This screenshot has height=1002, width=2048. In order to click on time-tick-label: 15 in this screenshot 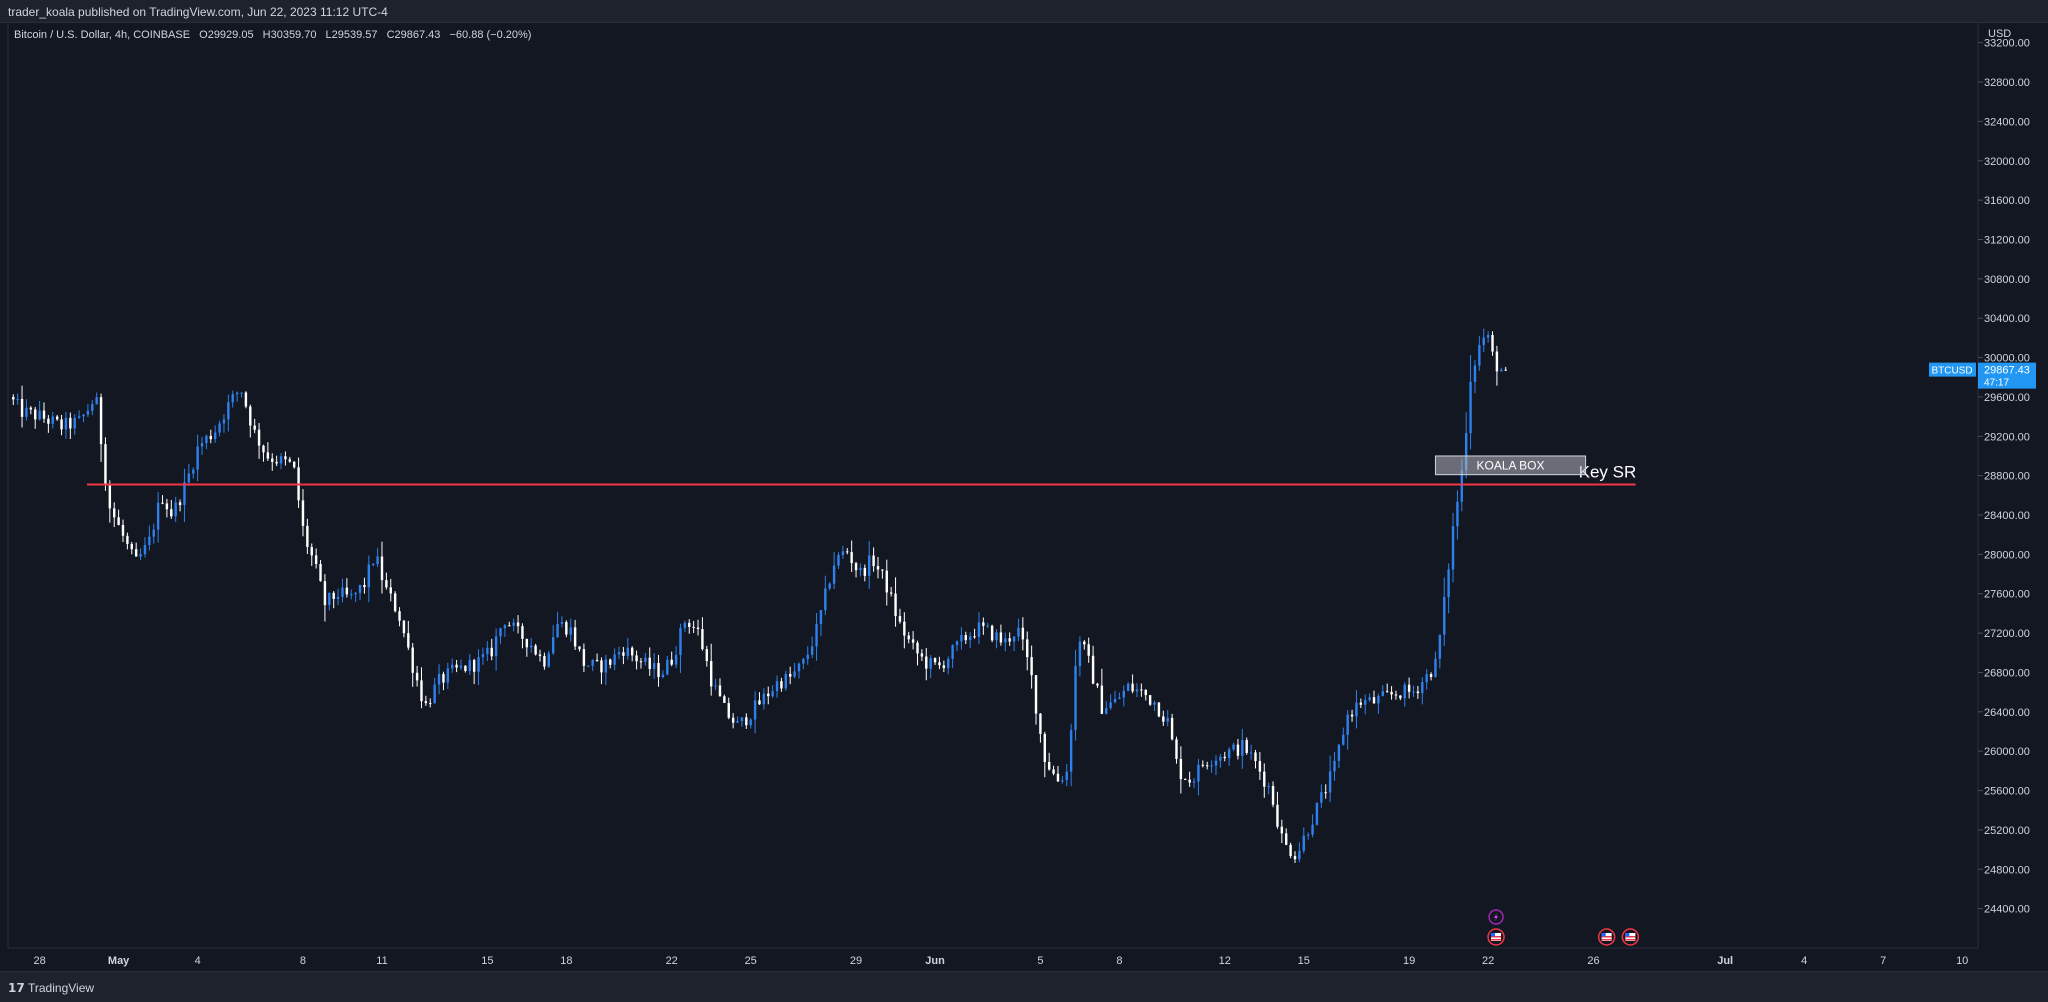, I will do `click(1304, 961)`.